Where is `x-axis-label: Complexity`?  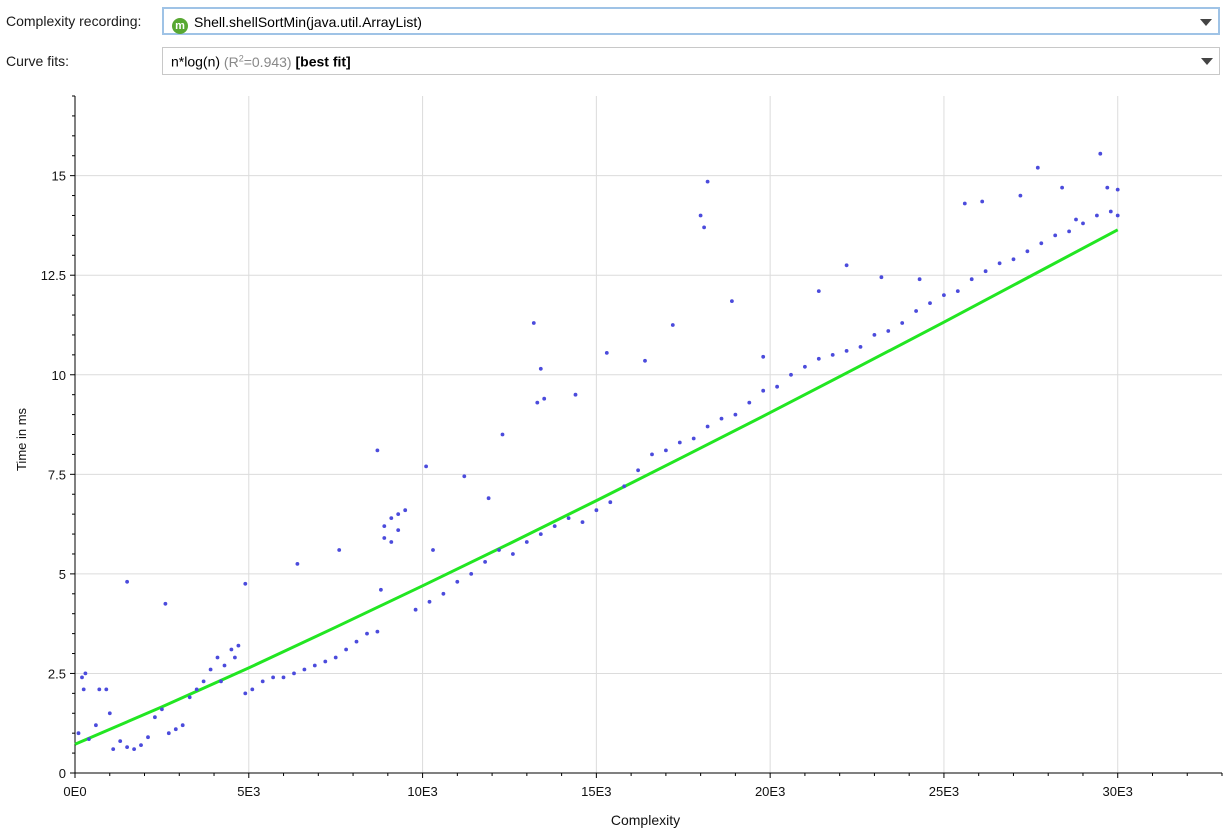
x-axis-label: Complexity is located at coordinates (645, 820).